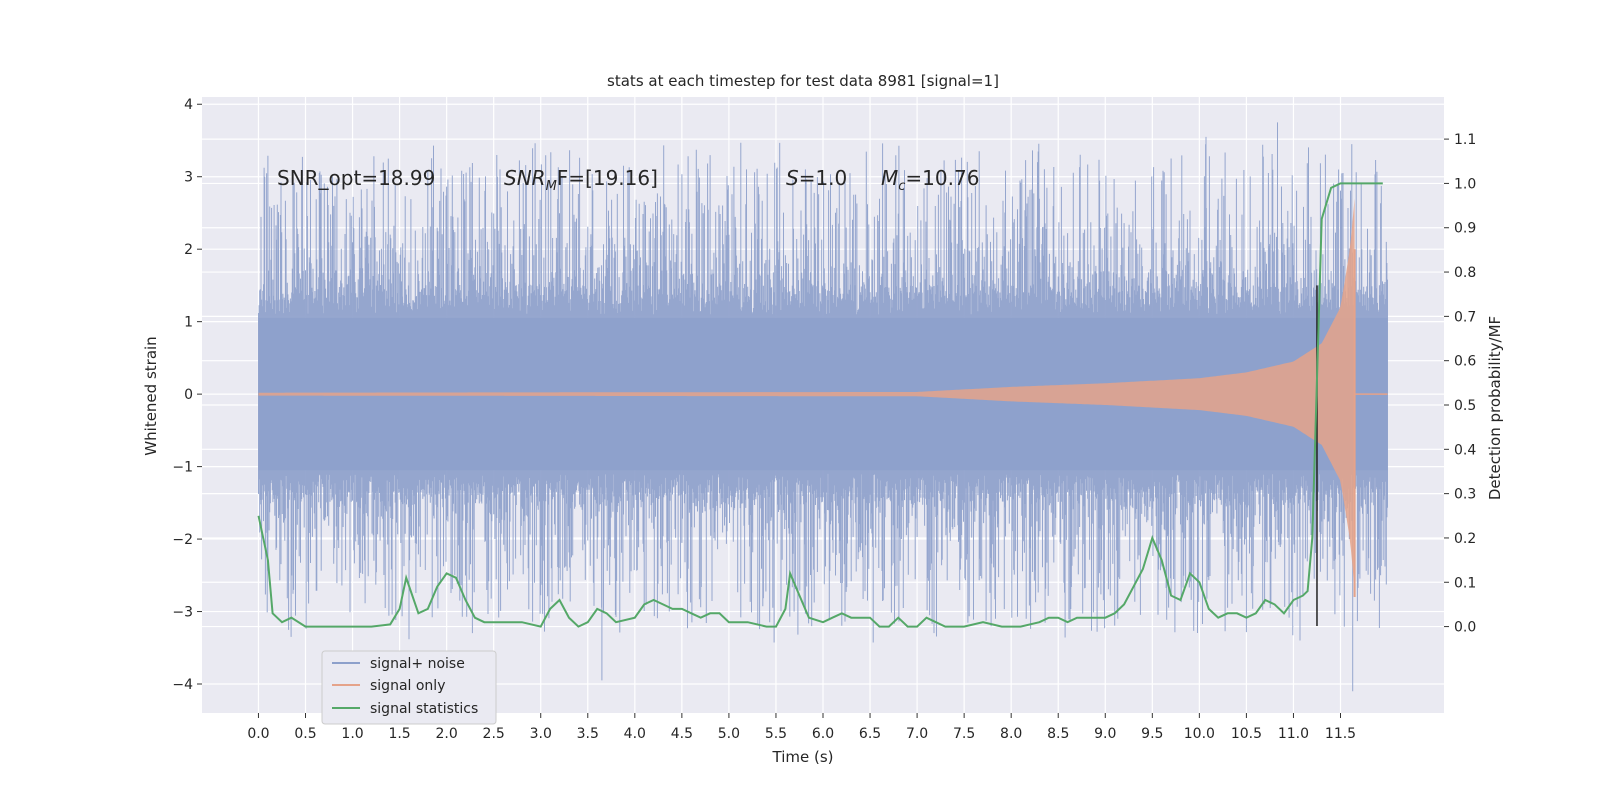 The height and width of the screenshot is (800, 1600). What do you see at coordinates (1465, 273) in the screenshot?
I see `y-right-tick-label: 0.8` at bounding box center [1465, 273].